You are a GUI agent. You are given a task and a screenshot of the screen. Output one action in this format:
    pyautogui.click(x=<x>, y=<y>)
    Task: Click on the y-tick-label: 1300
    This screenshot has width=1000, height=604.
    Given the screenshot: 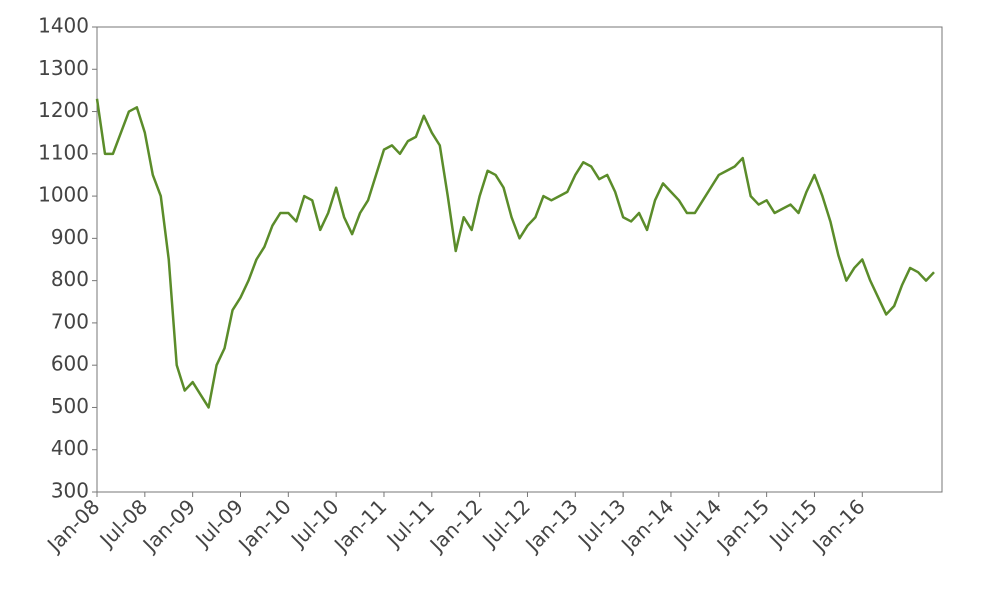 What is the action you would take?
    pyautogui.click(x=63, y=68)
    